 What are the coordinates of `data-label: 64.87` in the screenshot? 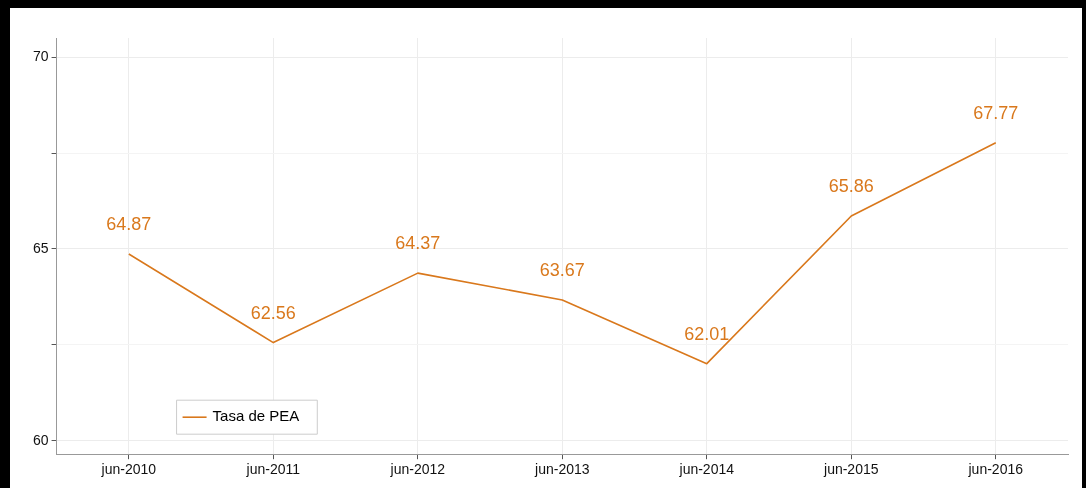 It's located at (129, 223).